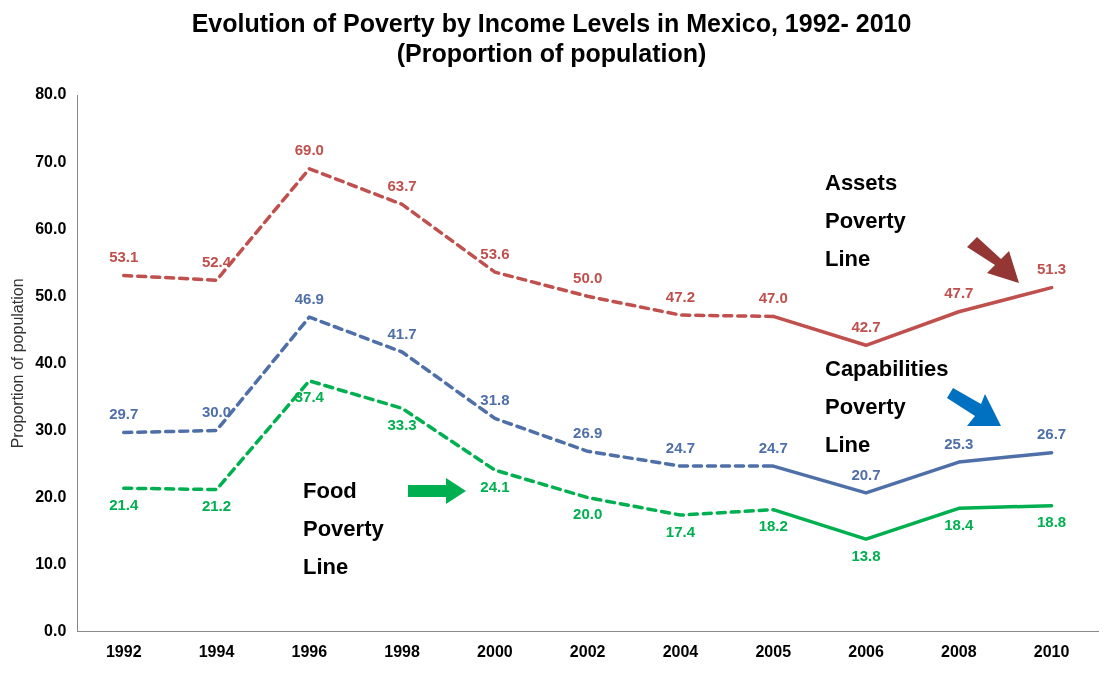  I want to click on data-label: 31.8, so click(495, 400).